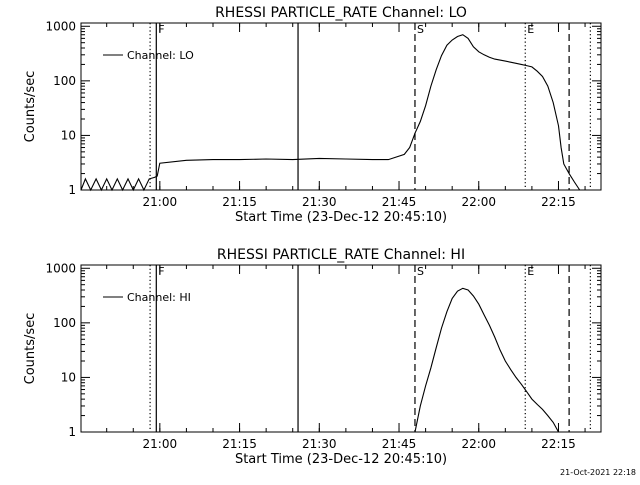  What do you see at coordinates (159, 297) in the screenshot?
I see `legend-label: Channel: HI` at bounding box center [159, 297].